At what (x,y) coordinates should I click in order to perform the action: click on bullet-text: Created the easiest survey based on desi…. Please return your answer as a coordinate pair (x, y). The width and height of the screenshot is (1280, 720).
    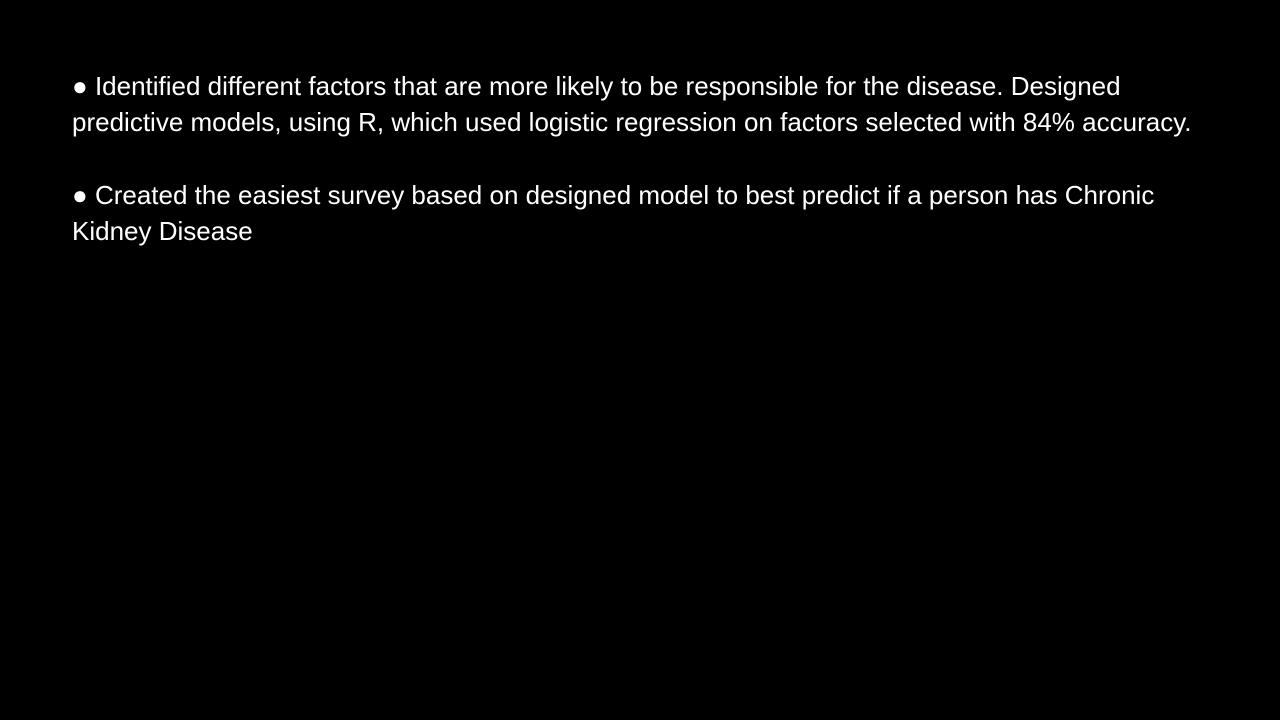
    Looking at the image, I should click on (613, 213).